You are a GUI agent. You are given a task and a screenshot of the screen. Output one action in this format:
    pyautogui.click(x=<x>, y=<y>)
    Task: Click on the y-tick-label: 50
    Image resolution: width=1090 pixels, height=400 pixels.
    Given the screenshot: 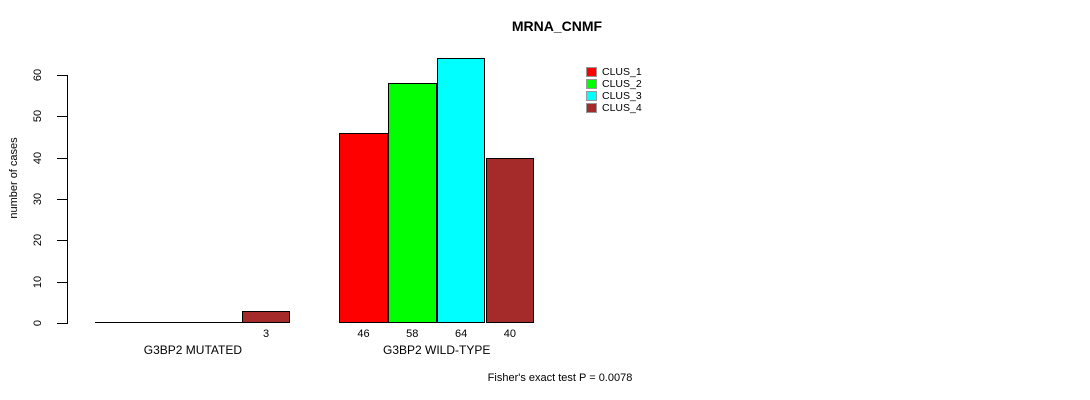 What is the action you would take?
    pyautogui.click(x=38, y=116)
    